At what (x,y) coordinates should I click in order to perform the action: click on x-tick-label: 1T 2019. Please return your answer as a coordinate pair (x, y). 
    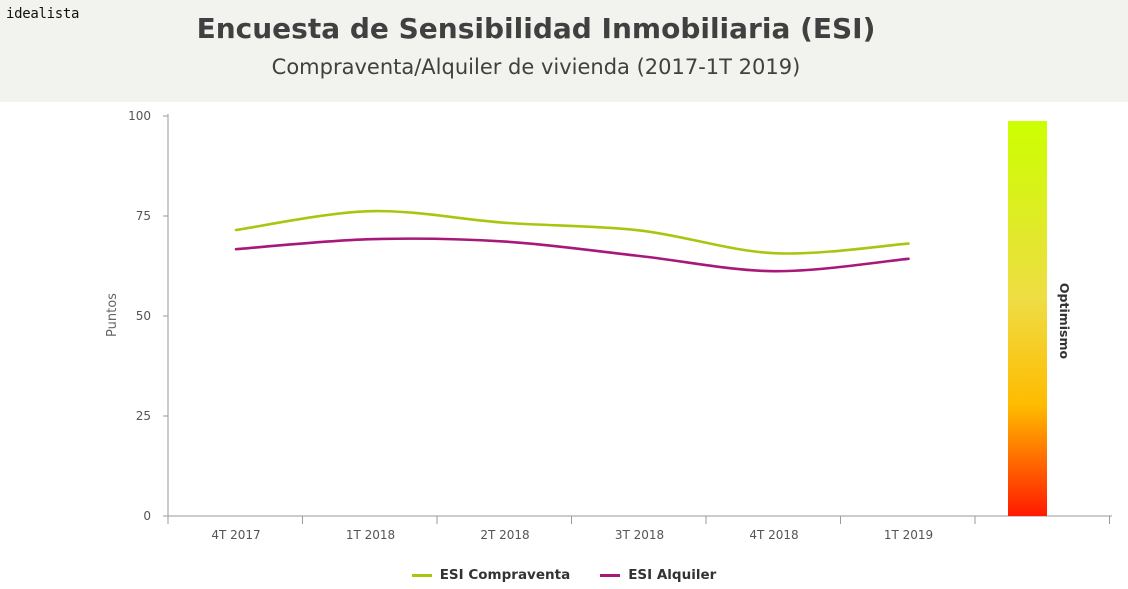
    Looking at the image, I should click on (908, 535).